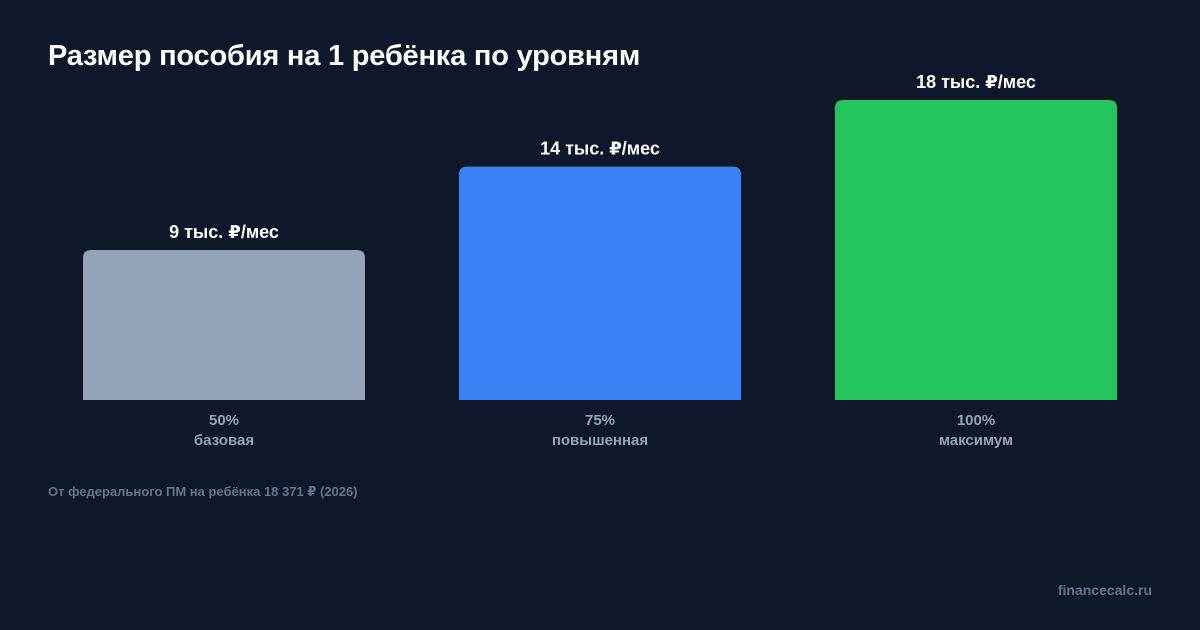 The image size is (1200, 630). What do you see at coordinates (600, 440) in the screenshot?
I see `category-label: повышенная` at bounding box center [600, 440].